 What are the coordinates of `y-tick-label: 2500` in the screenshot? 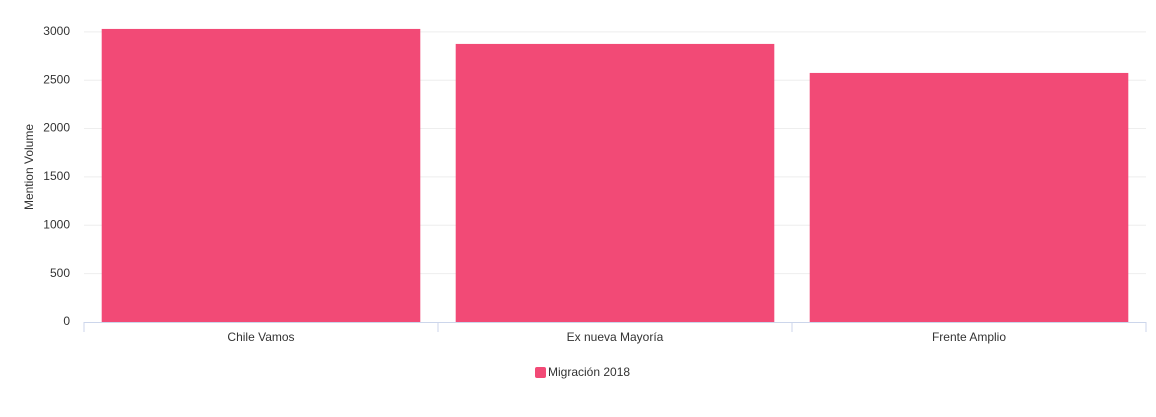 It's located at (56, 79).